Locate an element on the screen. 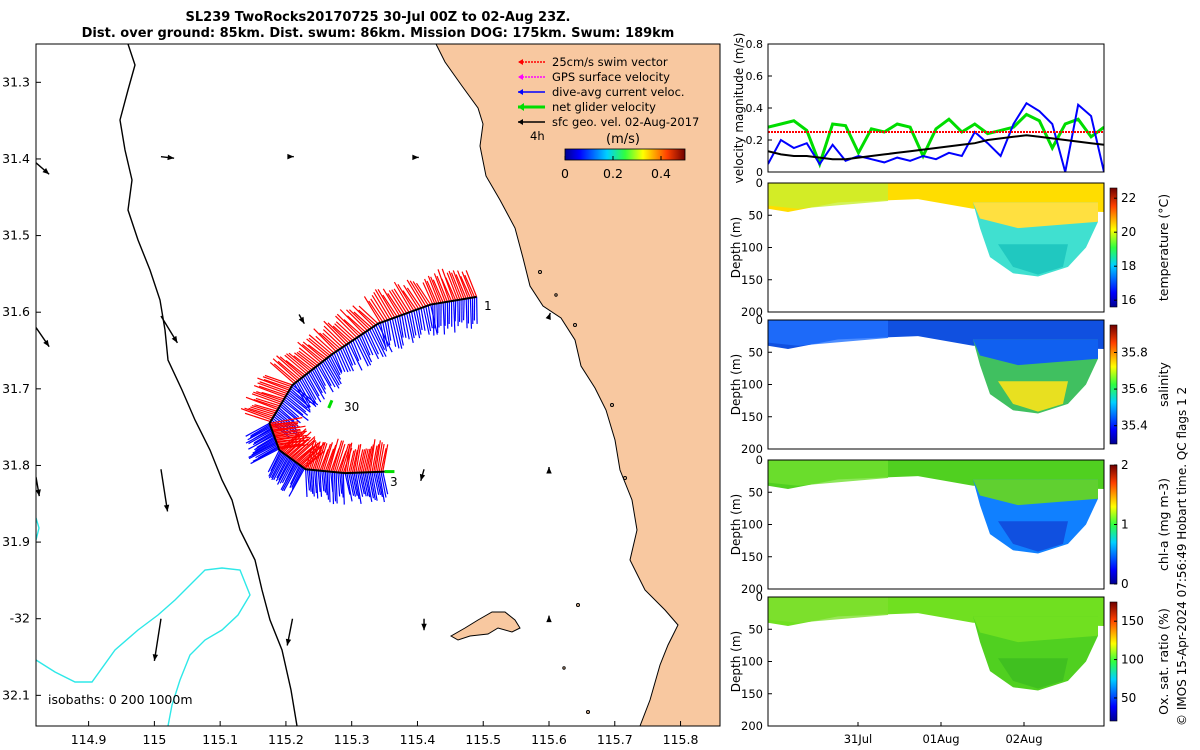  depth-tick-label: 200 is located at coordinates (752, 449).